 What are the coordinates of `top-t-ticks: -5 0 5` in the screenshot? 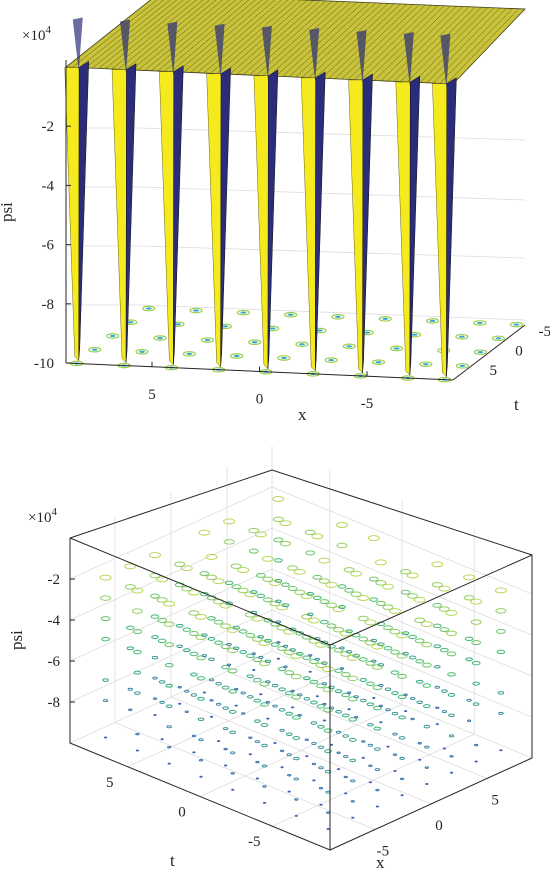 It's located at (520, 351).